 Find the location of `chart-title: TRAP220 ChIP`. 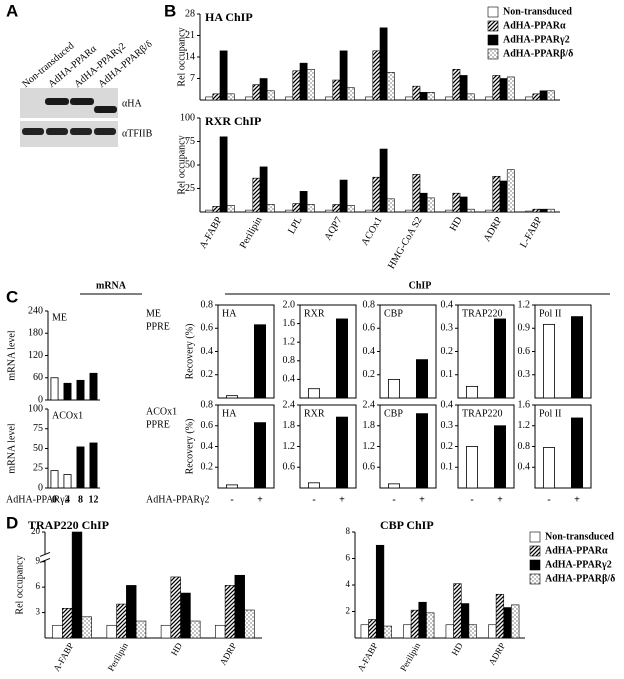

chart-title: TRAP220 ChIP is located at coordinates (68, 525).